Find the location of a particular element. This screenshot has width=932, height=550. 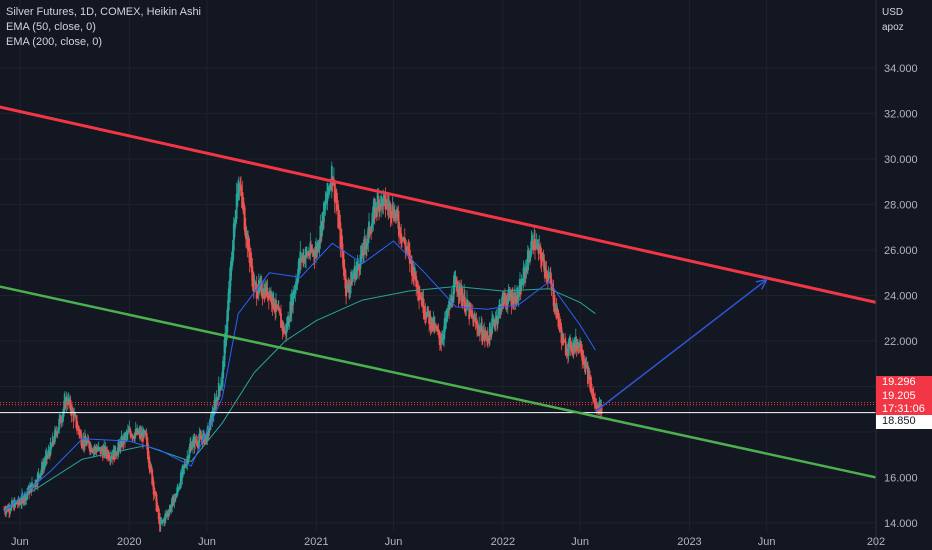

symbol-title: Silver Futures, 1D, COMEX, Heikin Ashi is located at coordinates (104, 12).